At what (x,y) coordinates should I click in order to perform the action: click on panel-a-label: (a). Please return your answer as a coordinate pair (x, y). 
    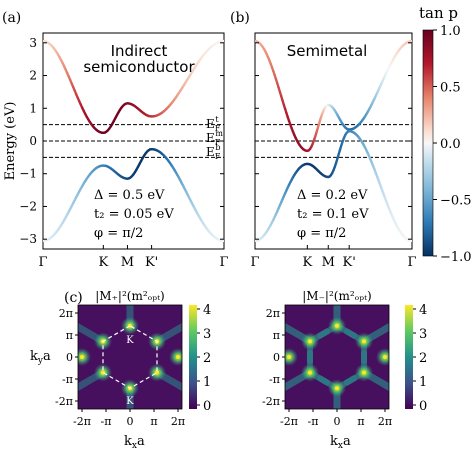
    Looking at the image, I should click on (11, 18).